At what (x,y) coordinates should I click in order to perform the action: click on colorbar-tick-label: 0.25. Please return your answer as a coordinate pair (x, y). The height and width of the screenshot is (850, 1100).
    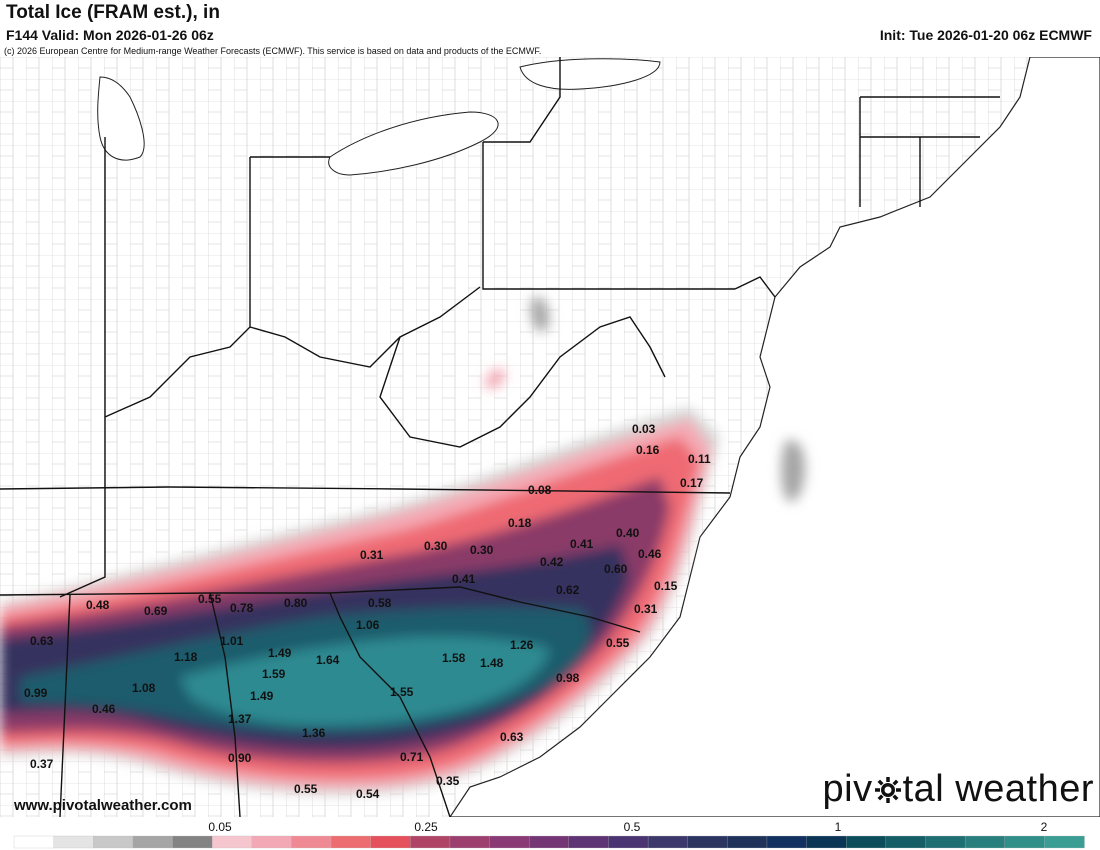
    Looking at the image, I should click on (426, 827).